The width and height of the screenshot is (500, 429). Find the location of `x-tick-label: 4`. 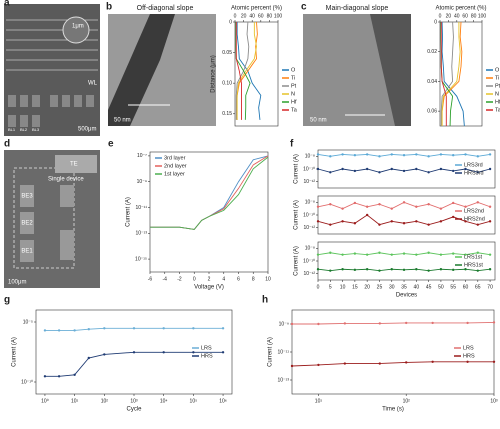

x-tick-label: 4 is located at coordinates (223, 279).